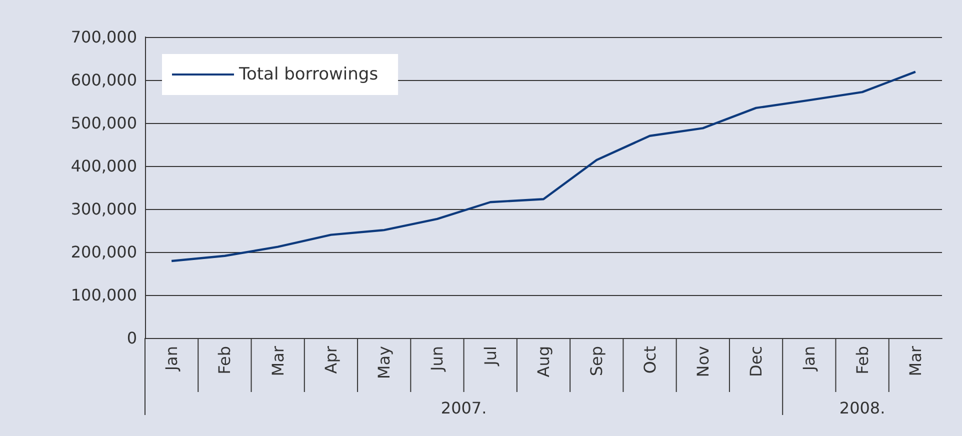  Describe the element at coordinates (437, 359) in the screenshot. I see `x-tick-label: Jun` at that location.